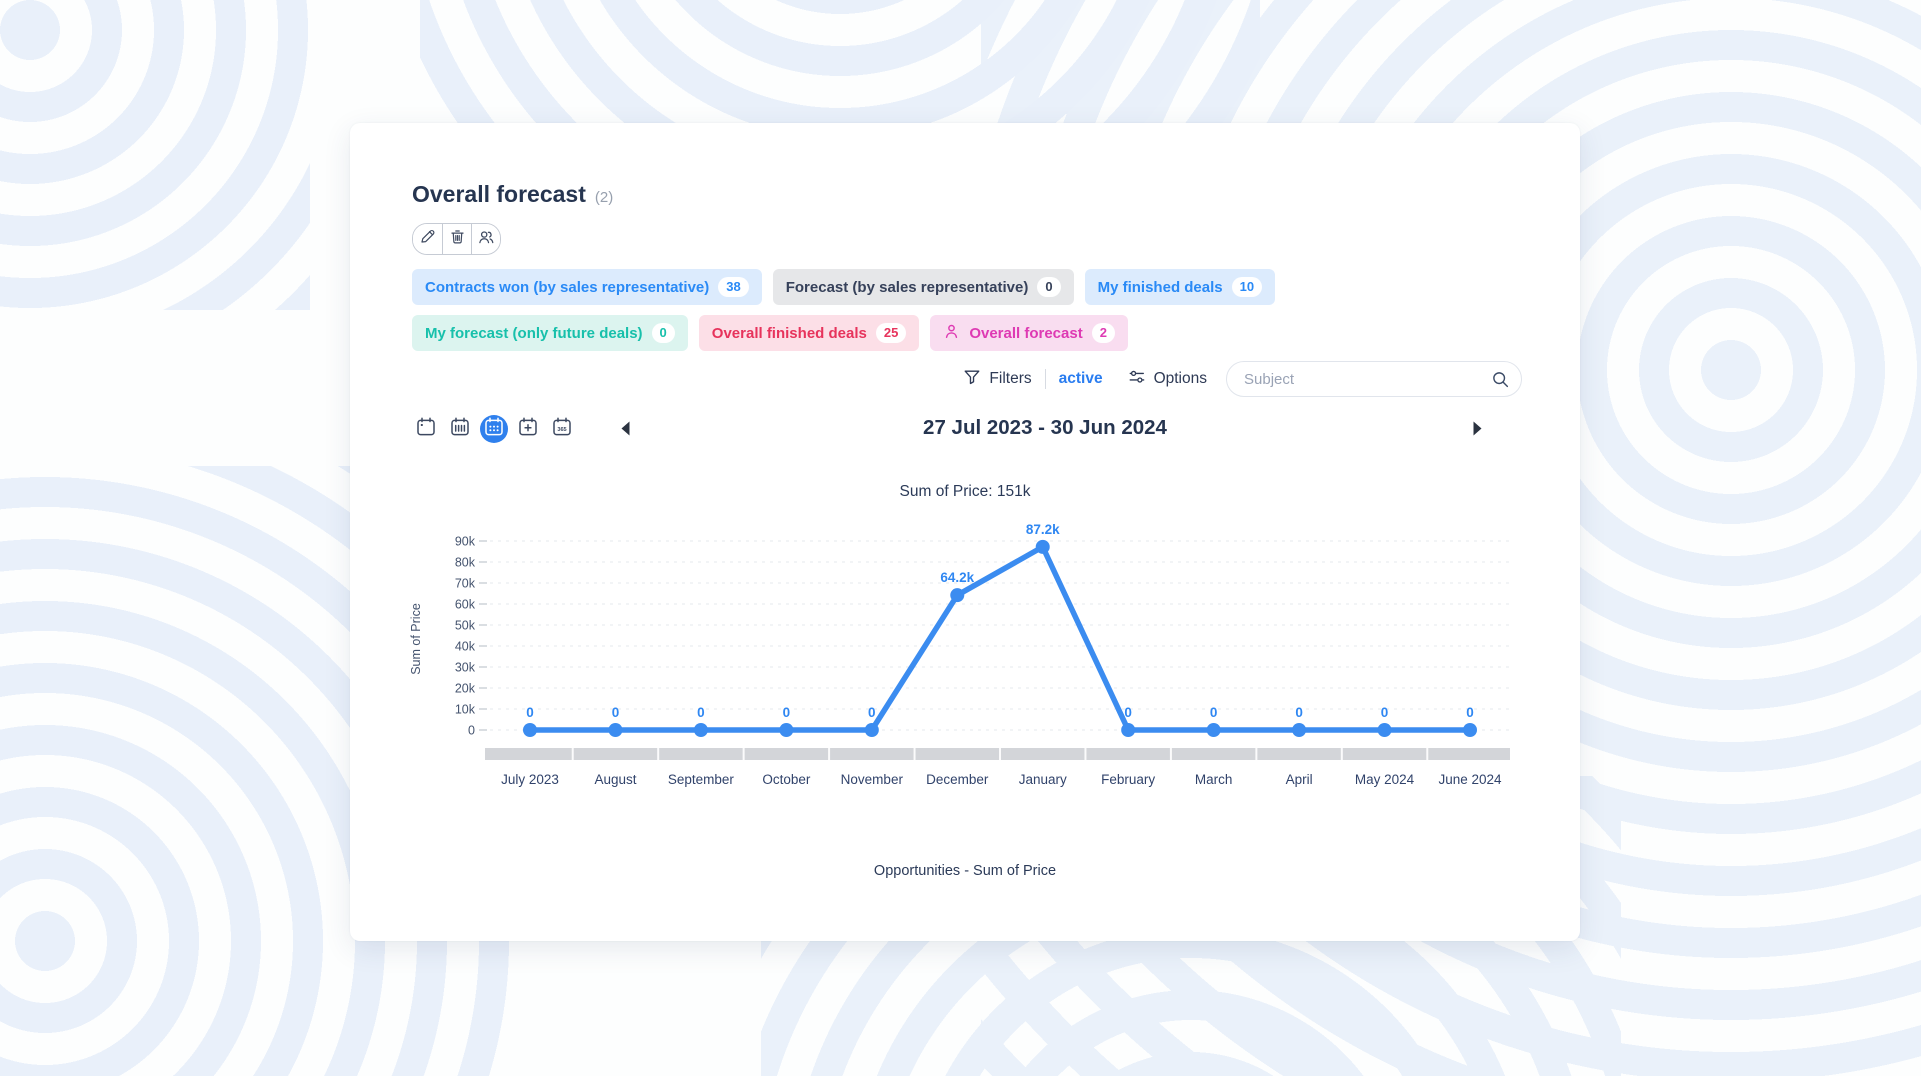  I want to click on period-view-switcher: 365, so click(494, 429).